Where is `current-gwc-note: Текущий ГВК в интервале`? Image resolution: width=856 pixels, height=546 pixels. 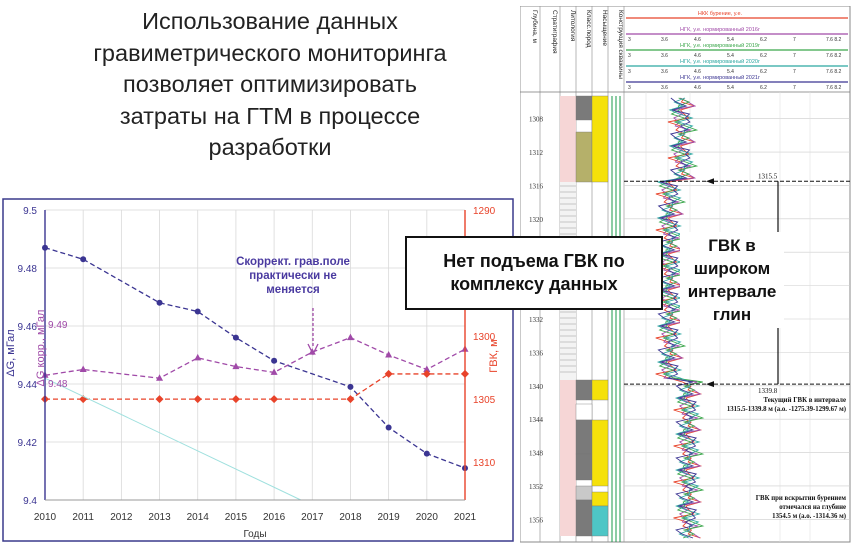 current-gwc-note: Текущий ГВК в интервале is located at coordinates (804, 400).